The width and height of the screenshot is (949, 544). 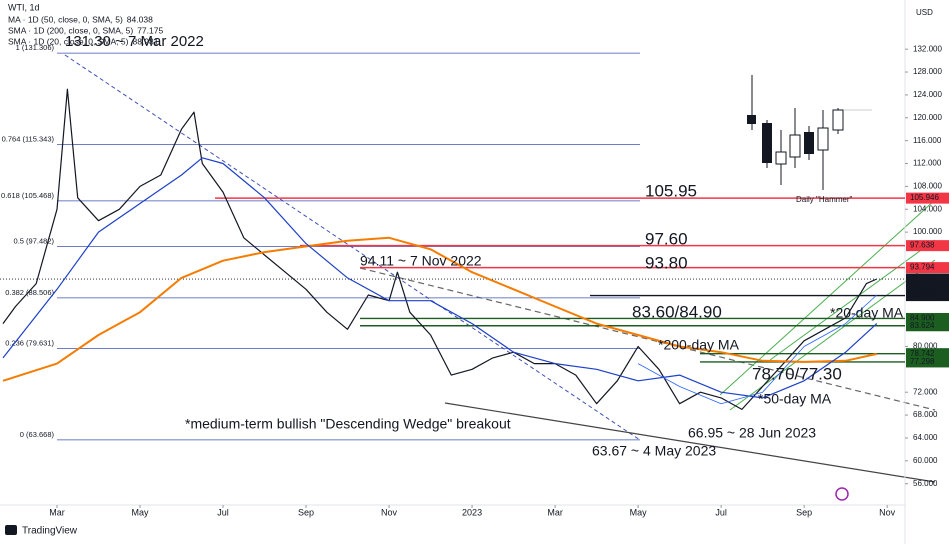 What do you see at coordinates (925, 483) in the screenshot?
I see `y-tick-label: 56.000` at bounding box center [925, 483].